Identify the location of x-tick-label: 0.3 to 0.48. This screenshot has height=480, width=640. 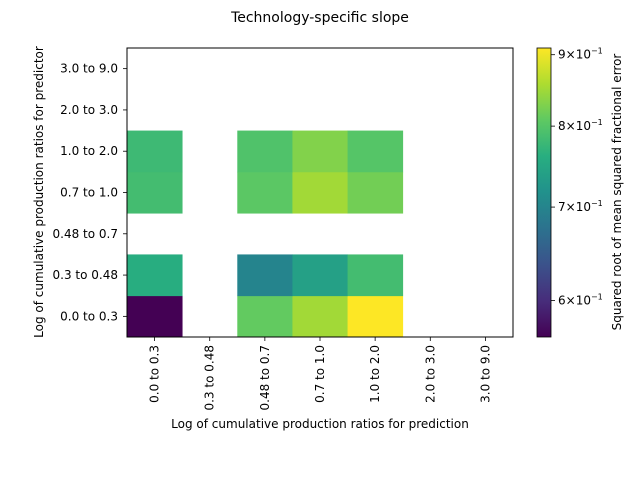
(210, 377).